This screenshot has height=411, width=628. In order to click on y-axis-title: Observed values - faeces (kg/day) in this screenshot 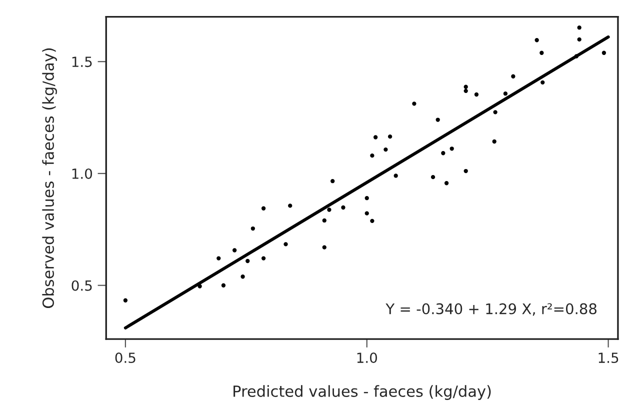, I will do `click(49, 178)`.